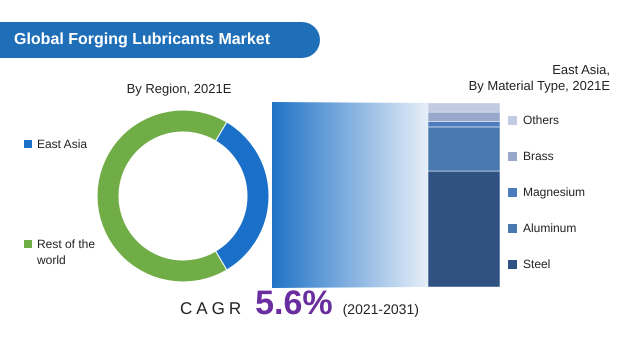 The height and width of the screenshot is (340, 620). Describe the element at coordinates (179, 88) in the screenshot. I see `chart-subtitle: By Region, 2021E` at that location.